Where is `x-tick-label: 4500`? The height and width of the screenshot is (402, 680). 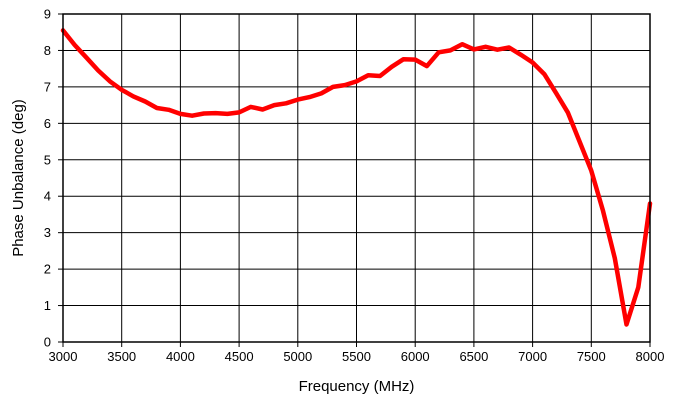
x-tick-label: 4500 is located at coordinates (239, 356).